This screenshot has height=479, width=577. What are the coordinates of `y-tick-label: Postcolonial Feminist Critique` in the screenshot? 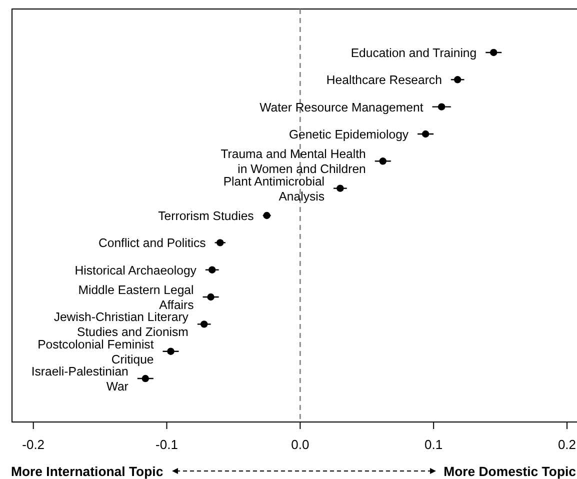 It's located at (96, 351).